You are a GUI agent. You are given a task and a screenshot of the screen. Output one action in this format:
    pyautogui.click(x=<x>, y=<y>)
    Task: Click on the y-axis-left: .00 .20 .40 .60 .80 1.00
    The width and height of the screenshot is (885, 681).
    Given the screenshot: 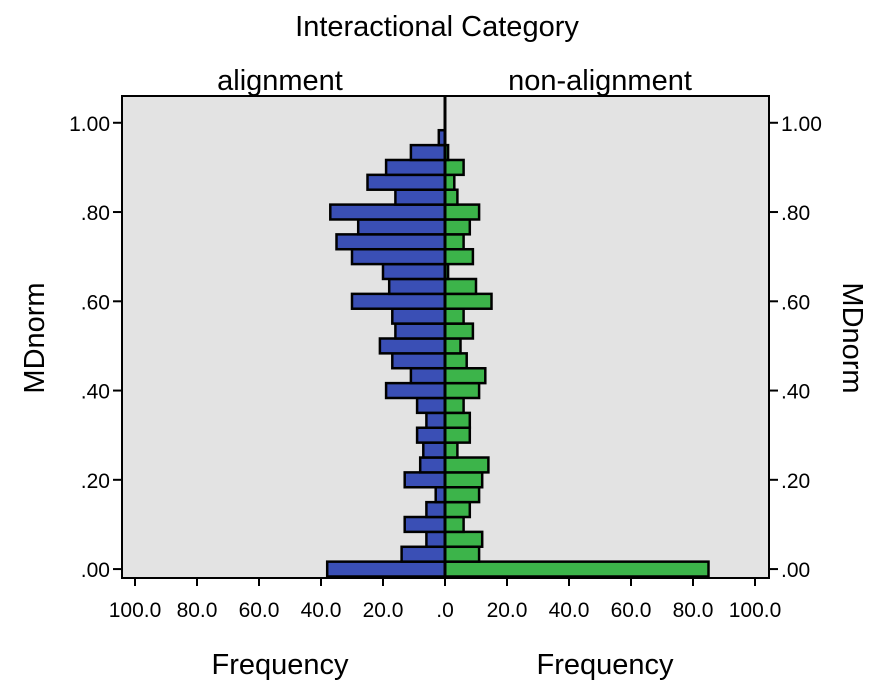 What is the action you would take?
    pyautogui.click(x=95, y=347)
    